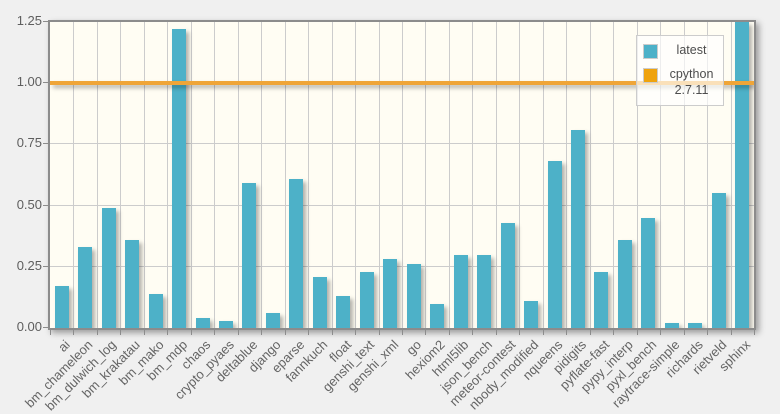 Image resolution: width=780 pixels, height=414 pixels. I want to click on y-tick-label: 0.00, so click(29, 326).